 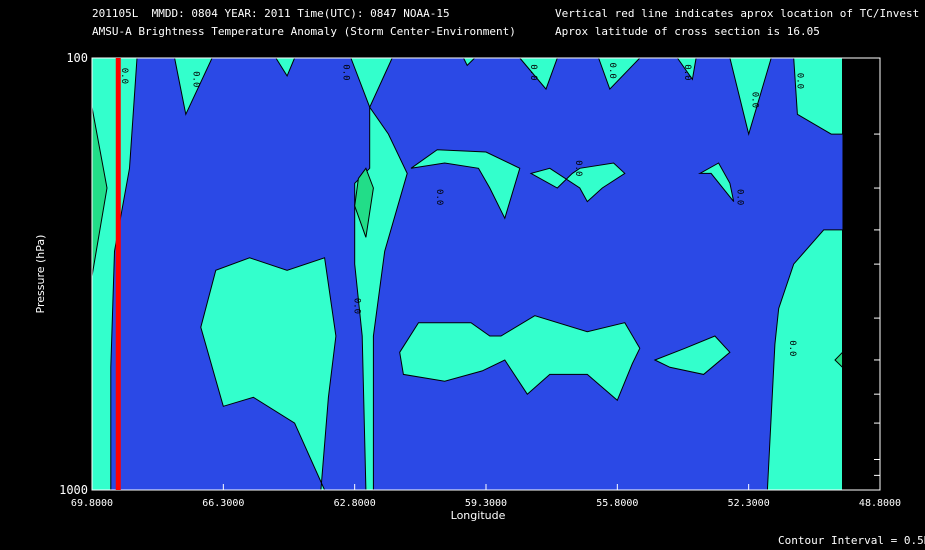 I want to click on x-tick-label: 69.8000, so click(x=92, y=503).